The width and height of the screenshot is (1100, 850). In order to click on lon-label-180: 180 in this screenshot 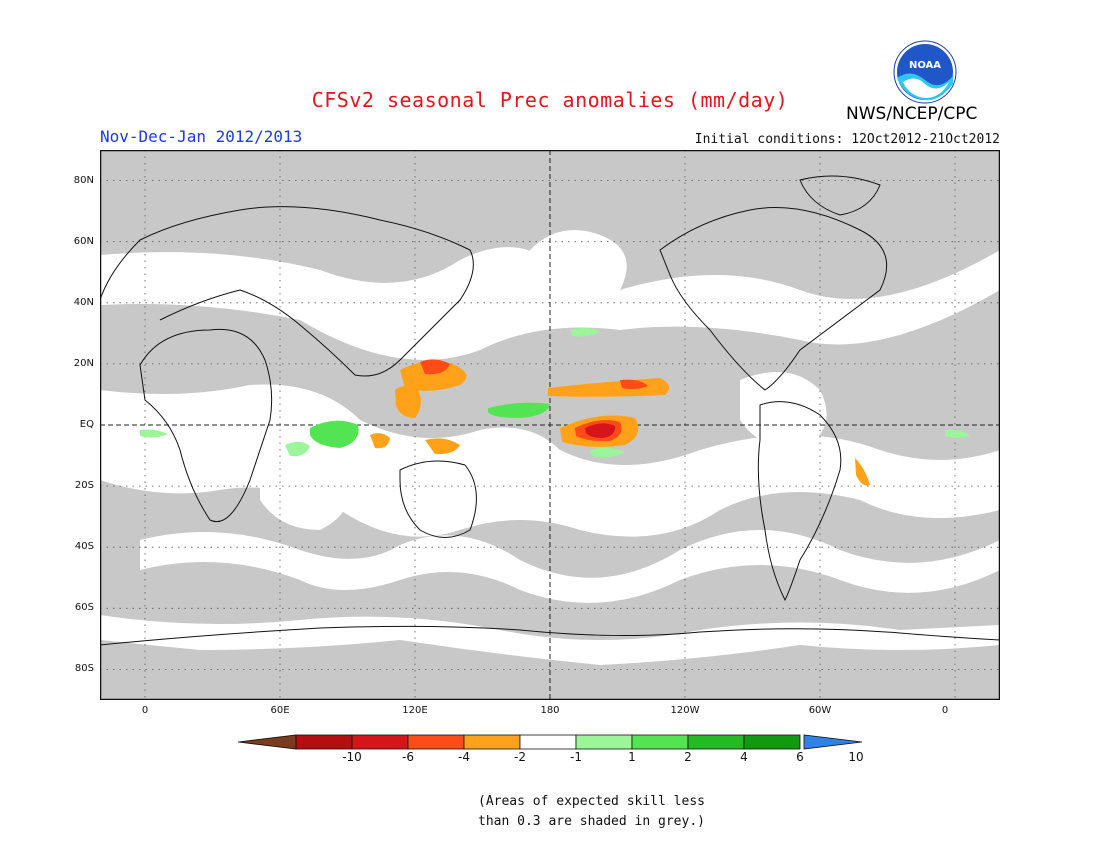, I will do `click(550, 710)`.